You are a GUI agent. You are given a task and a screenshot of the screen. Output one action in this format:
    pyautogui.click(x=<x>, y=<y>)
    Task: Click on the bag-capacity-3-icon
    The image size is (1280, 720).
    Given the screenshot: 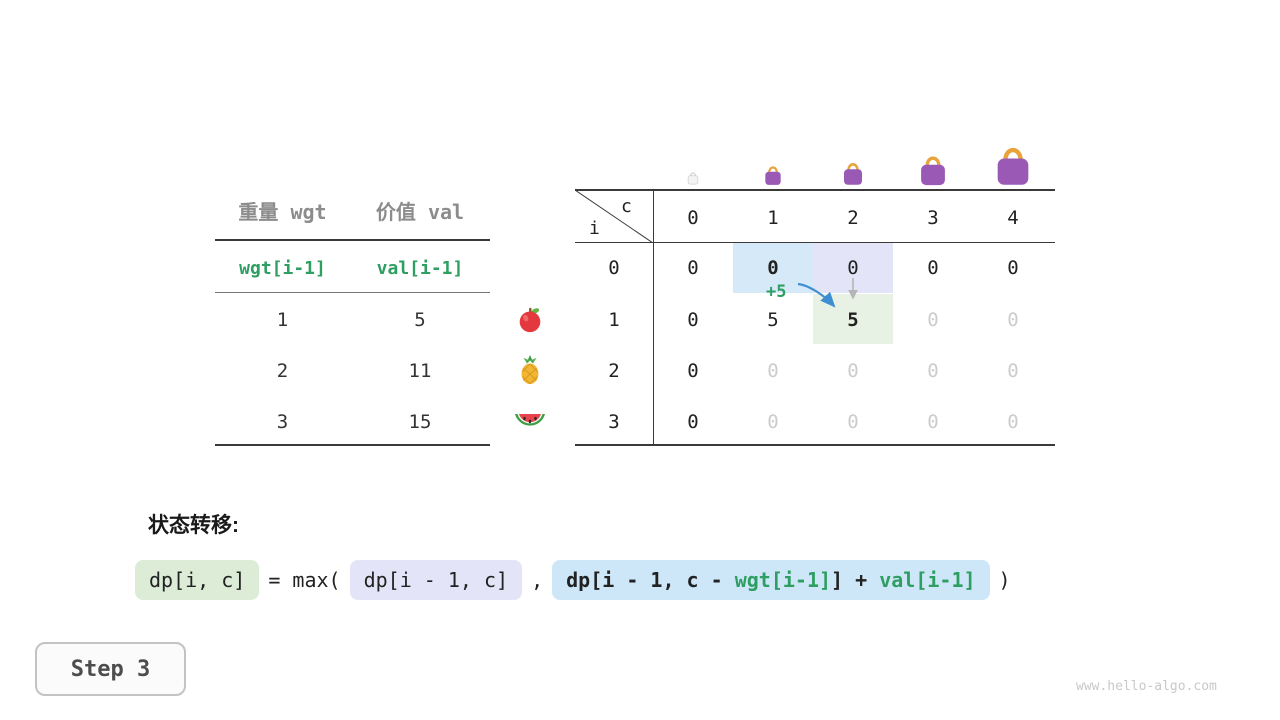 What is the action you would take?
    pyautogui.click(x=933, y=169)
    